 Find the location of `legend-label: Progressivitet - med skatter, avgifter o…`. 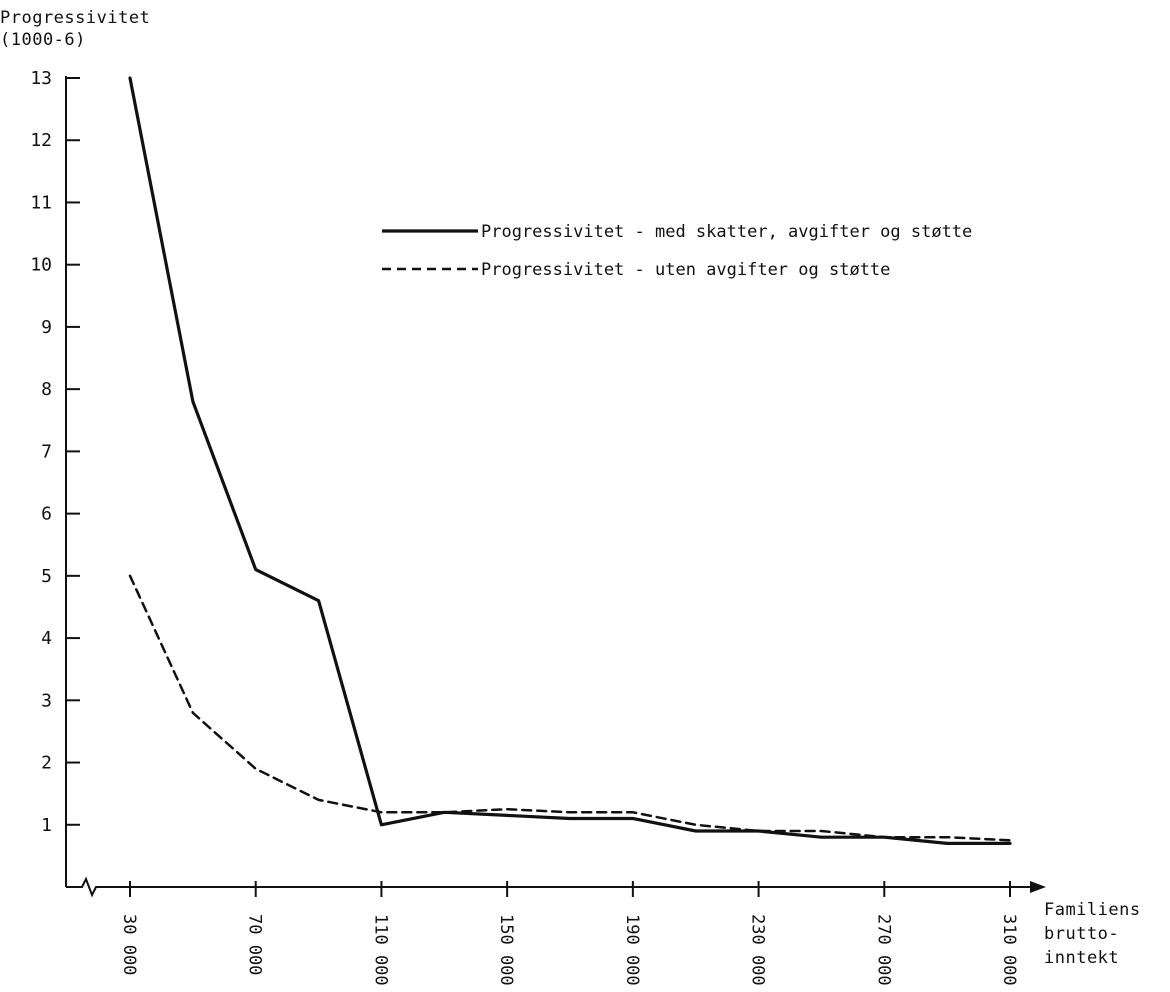

legend-label: Progressivitet - med skatter, avgifter o… is located at coordinates (726, 232).